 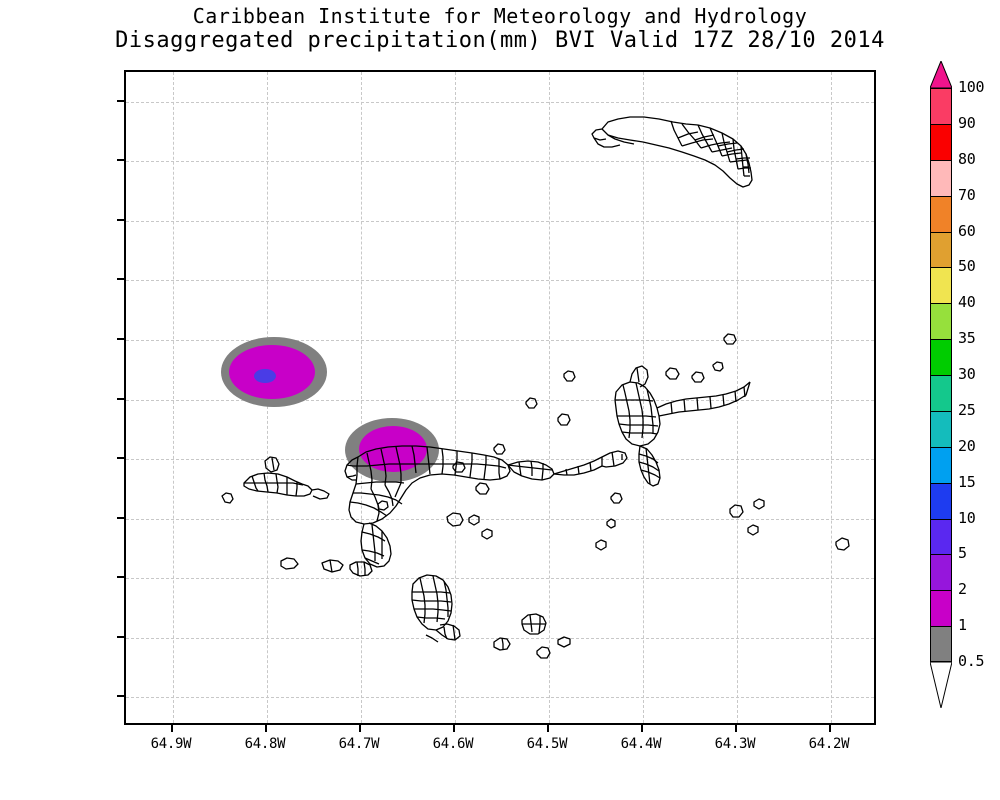 I want to click on colorbar-tick-label: 70, so click(x=967, y=194).